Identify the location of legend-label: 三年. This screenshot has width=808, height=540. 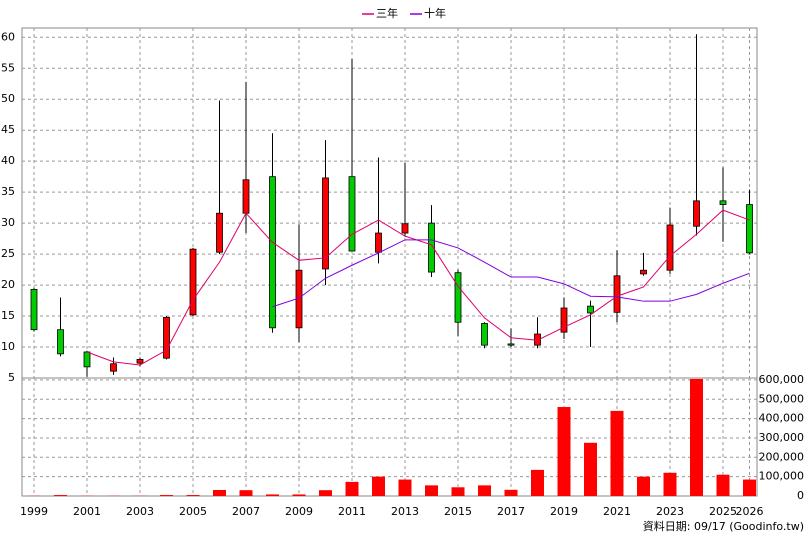
(387, 13).